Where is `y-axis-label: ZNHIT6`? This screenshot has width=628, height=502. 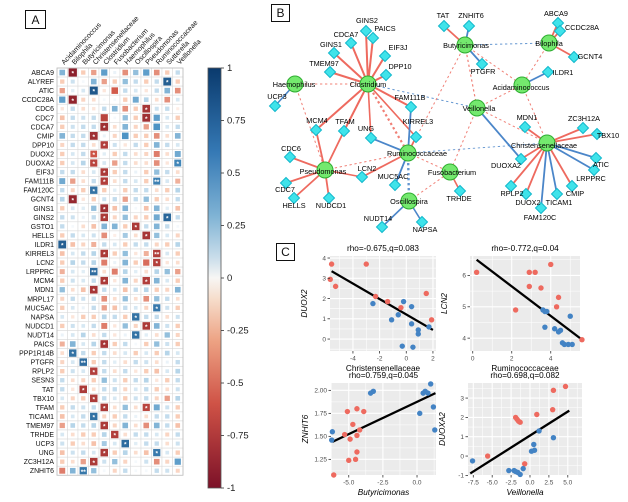
y-axis-label: ZNHIT6 is located at coordinates (305, 429).